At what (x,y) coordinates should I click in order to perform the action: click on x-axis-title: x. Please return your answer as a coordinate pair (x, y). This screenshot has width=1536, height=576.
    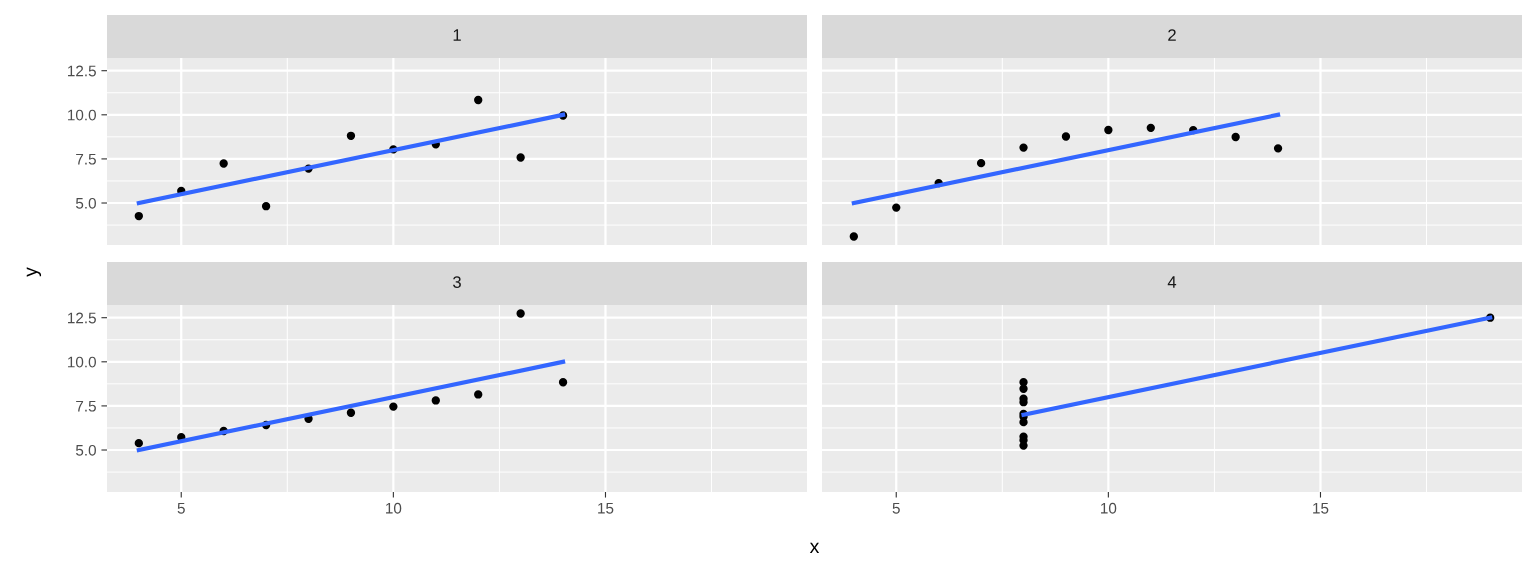
    Looking at the image, I should click on (814, 548).